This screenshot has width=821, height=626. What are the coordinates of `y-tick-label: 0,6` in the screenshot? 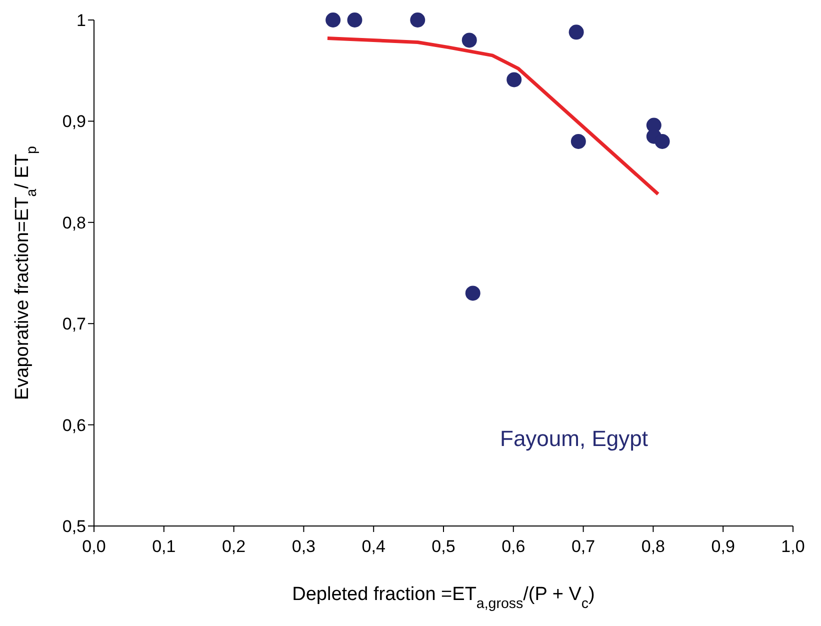 It's located at (74, 425).